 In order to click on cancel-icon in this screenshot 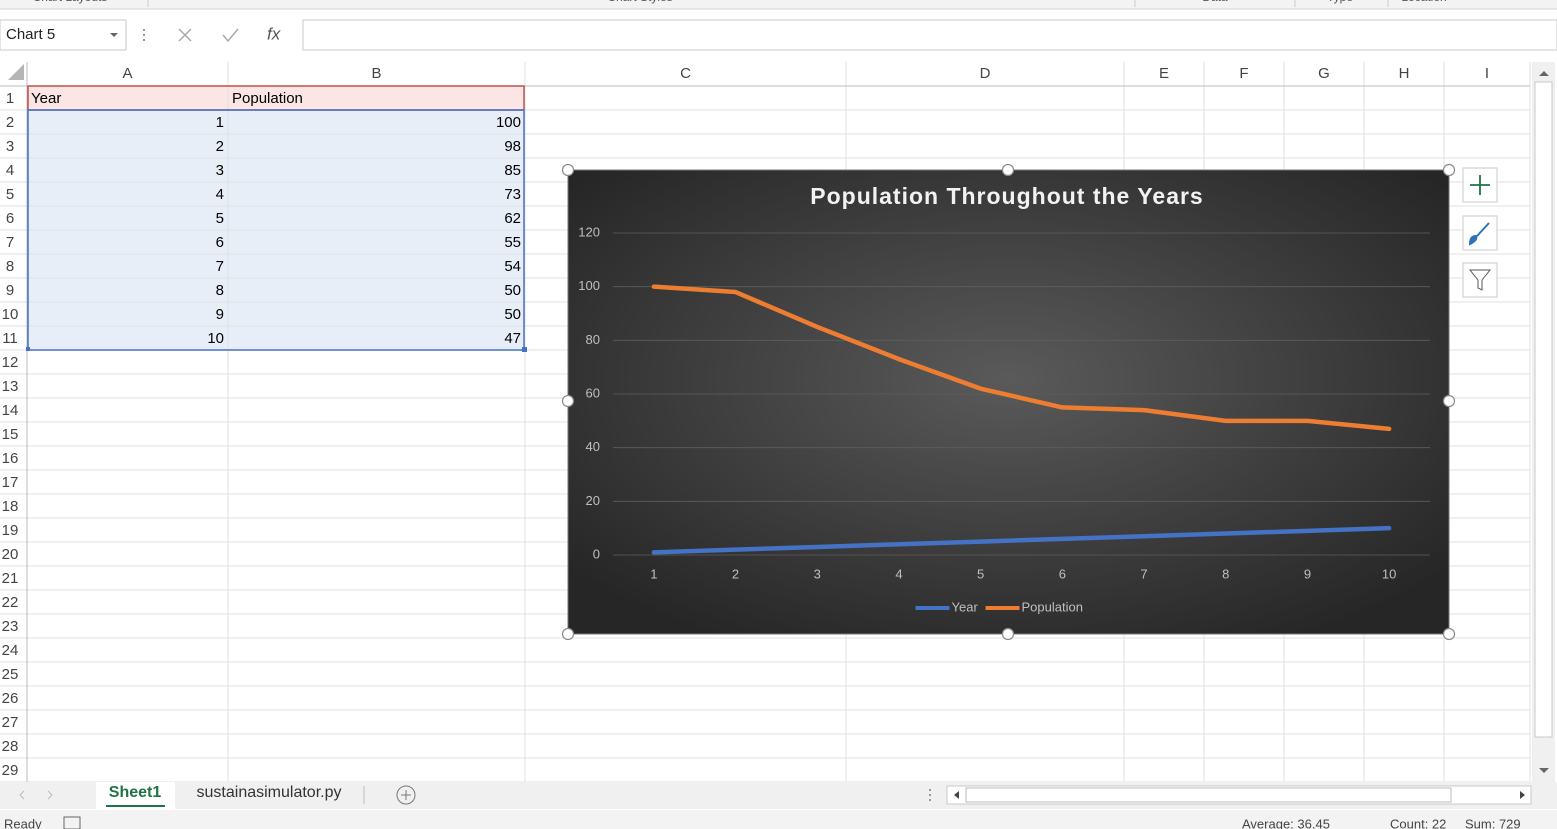, I will do `click(185, 35)`.